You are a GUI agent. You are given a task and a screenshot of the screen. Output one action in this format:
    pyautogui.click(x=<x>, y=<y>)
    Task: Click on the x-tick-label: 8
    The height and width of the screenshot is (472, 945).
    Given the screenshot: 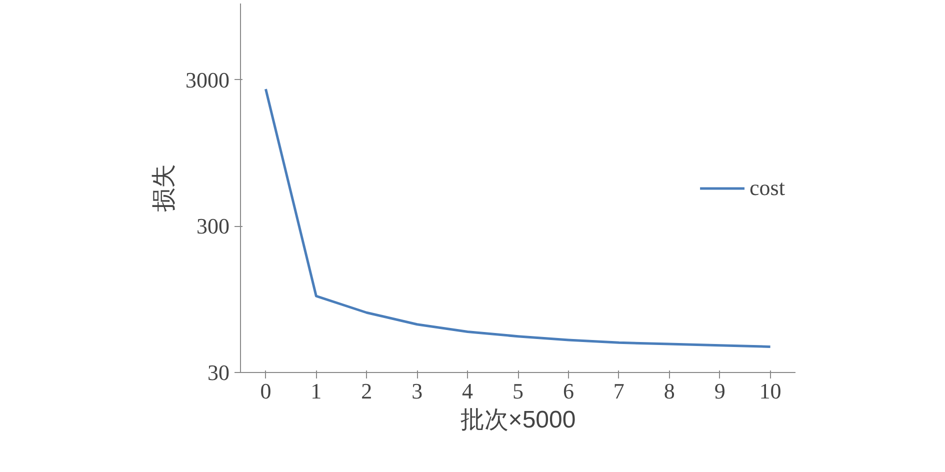 What is the action you would take?
    pyautogui.click(x=669, y=391)
    